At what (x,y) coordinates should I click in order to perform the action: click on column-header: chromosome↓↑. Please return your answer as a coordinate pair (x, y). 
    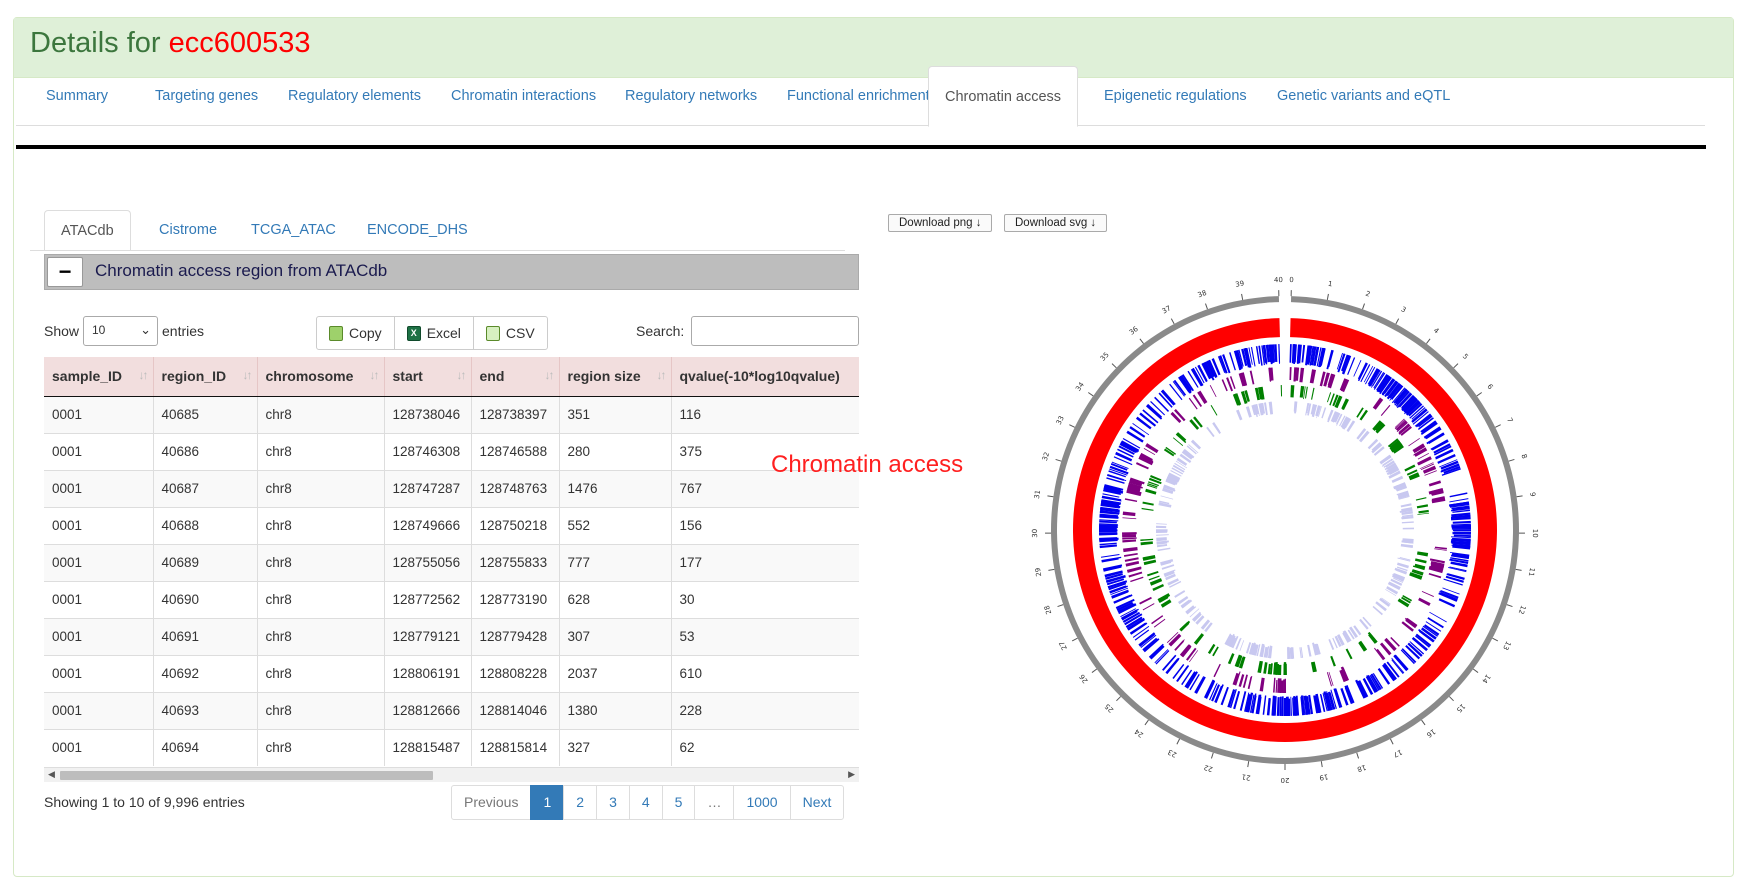
    Looking at the image, I should click on (320, 376).